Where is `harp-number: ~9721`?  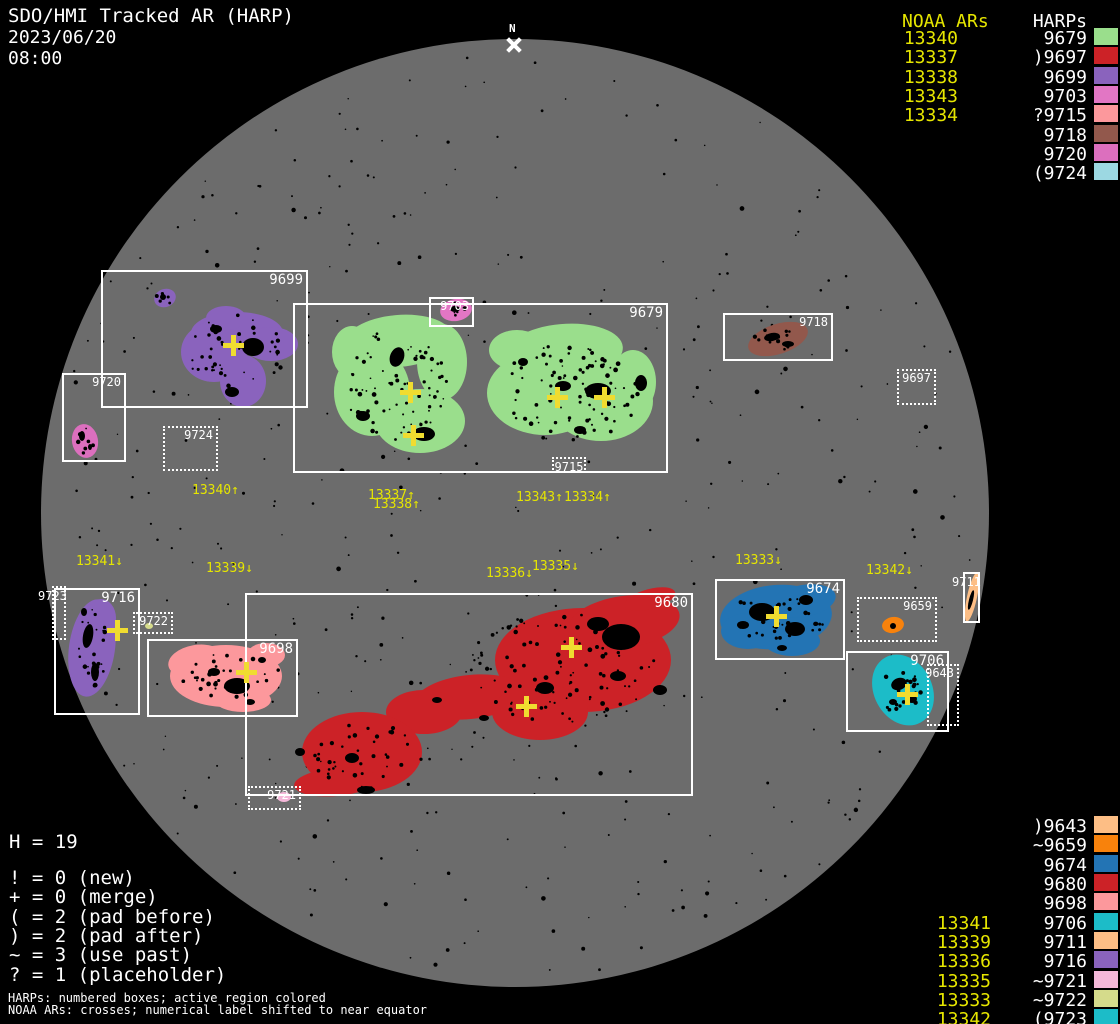 harp-number: ~9721 is located at coordinates (1059, 981).